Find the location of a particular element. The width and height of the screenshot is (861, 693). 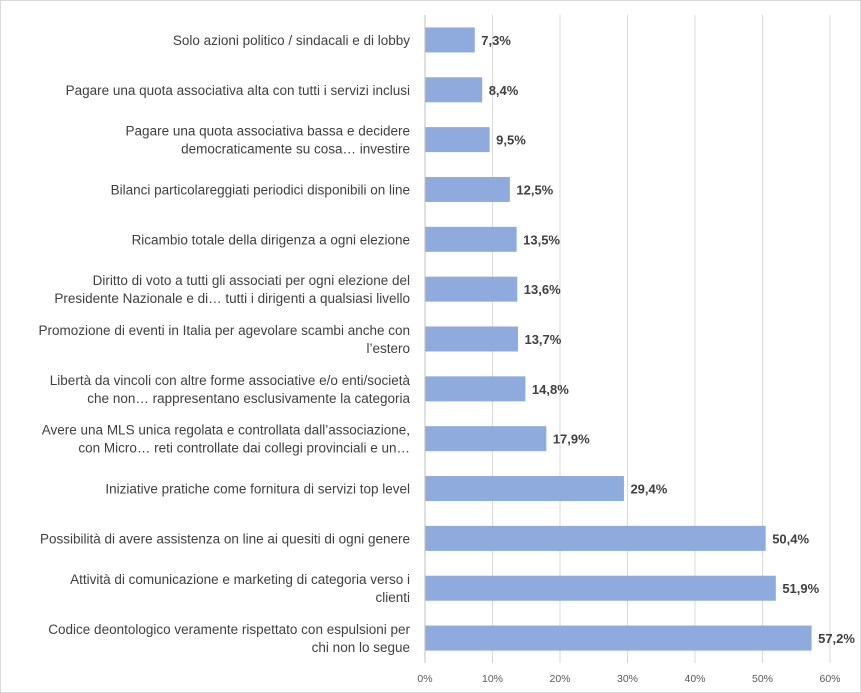

x-tick-label: 40% is located at coordinates (694, 679).